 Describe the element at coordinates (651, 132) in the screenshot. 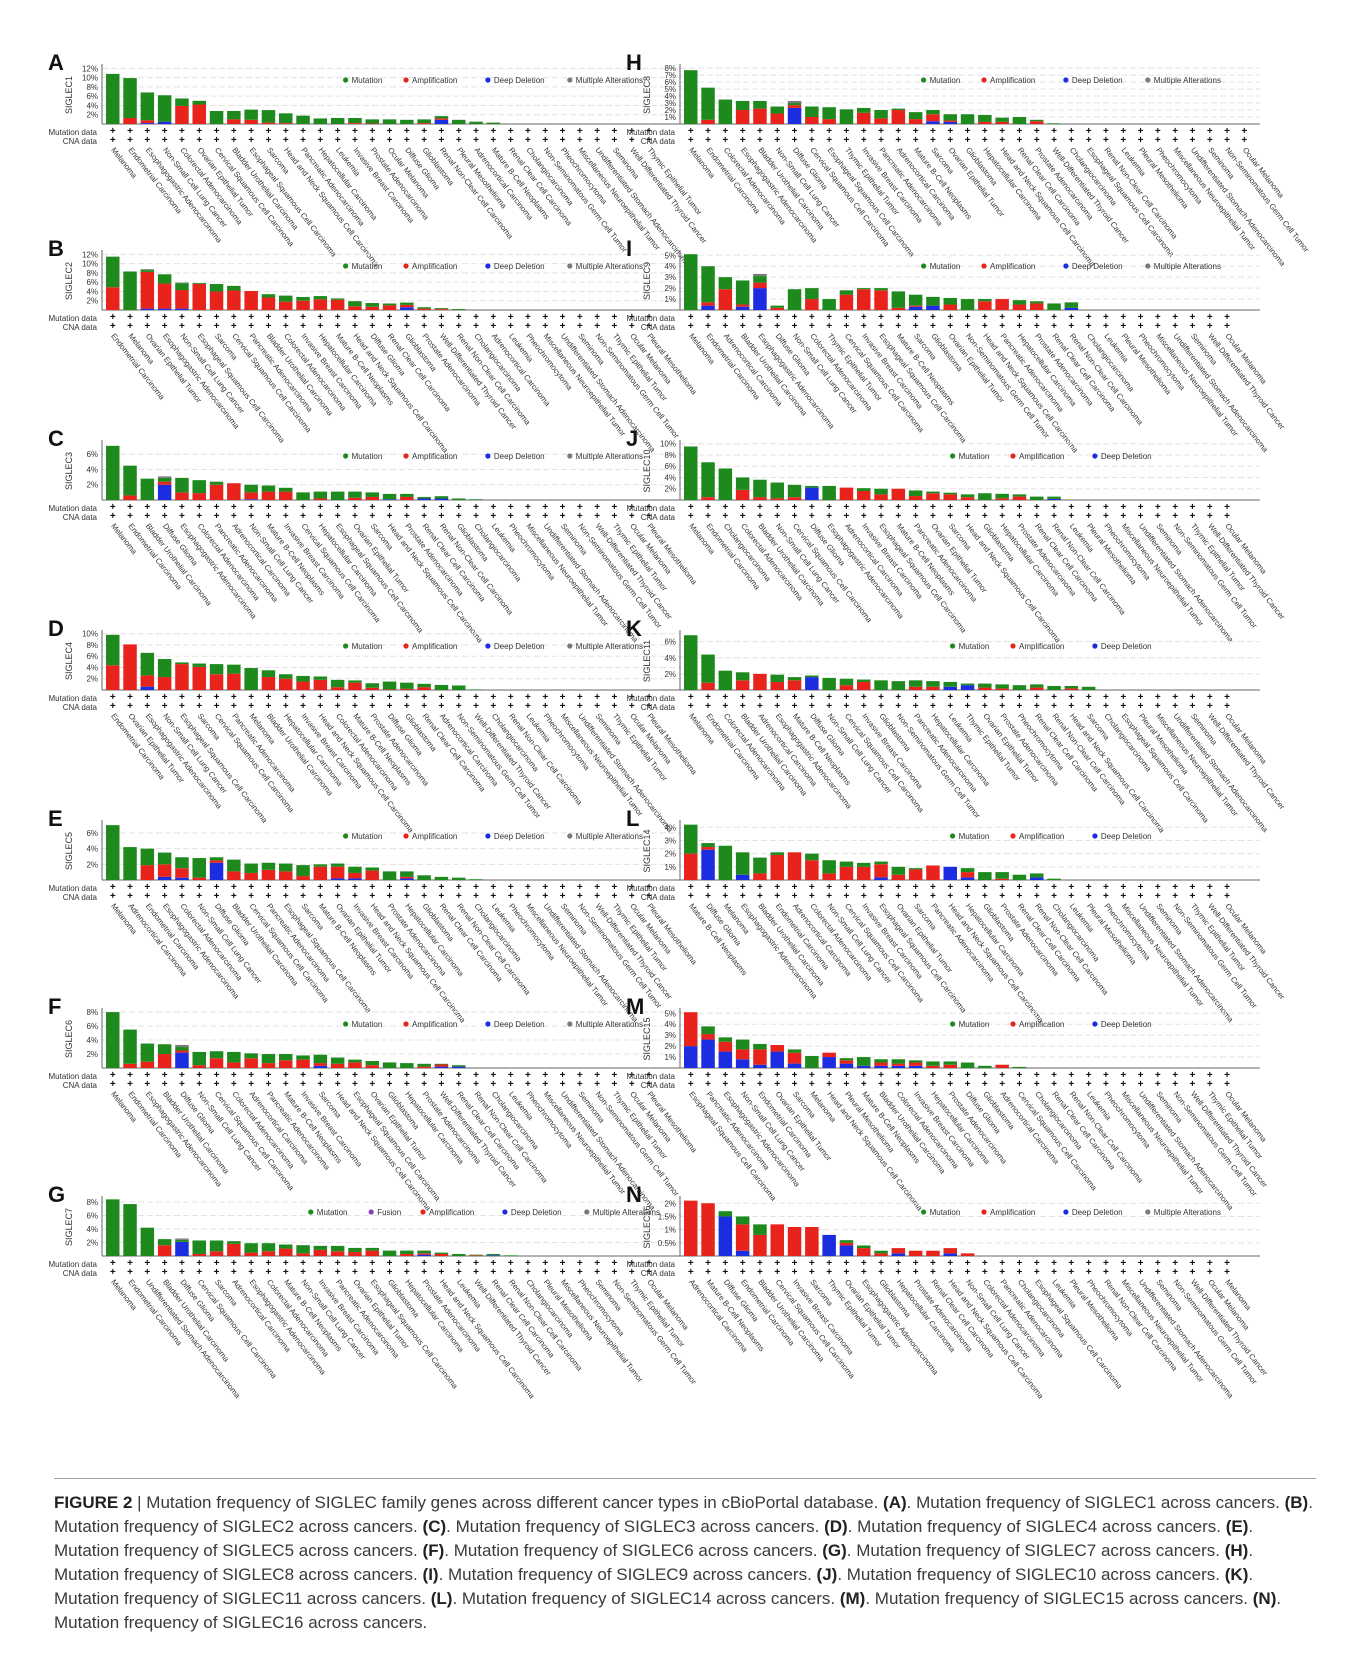

I see `mutation-data-row-label: Mutation data` at that location.